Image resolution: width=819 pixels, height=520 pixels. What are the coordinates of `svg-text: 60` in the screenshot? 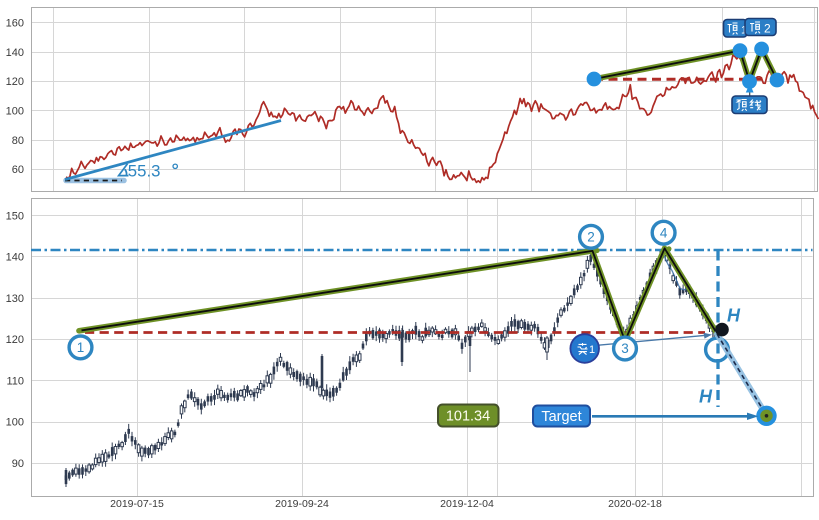 It's located at (18, 170).